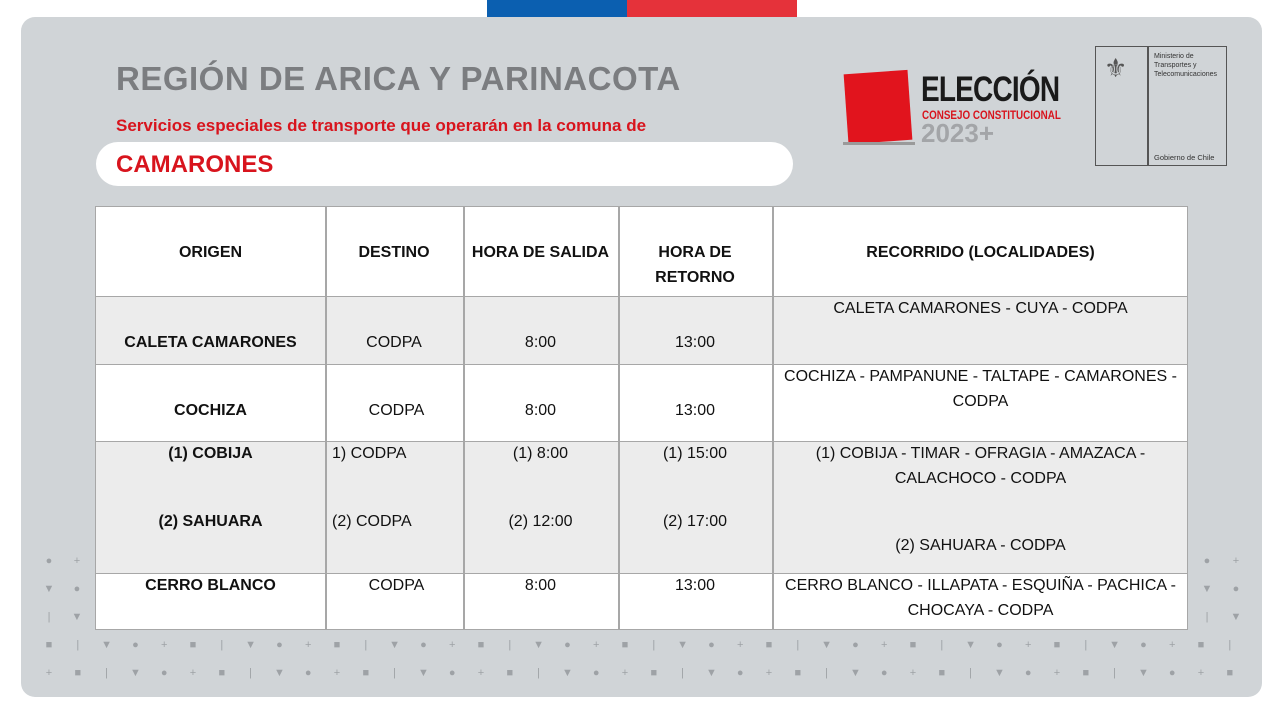 The height and width of the screenshot is (714, 1280). I want to click on cell-recorrido: CHOCAYA - CODPA, so click(980, 610).